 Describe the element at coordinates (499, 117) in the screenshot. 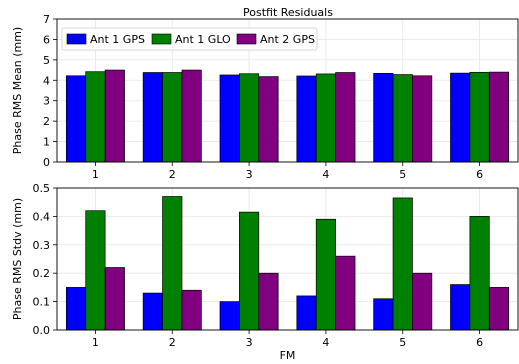

I see `top-bar-ant-2-gps-fm6` at that location.